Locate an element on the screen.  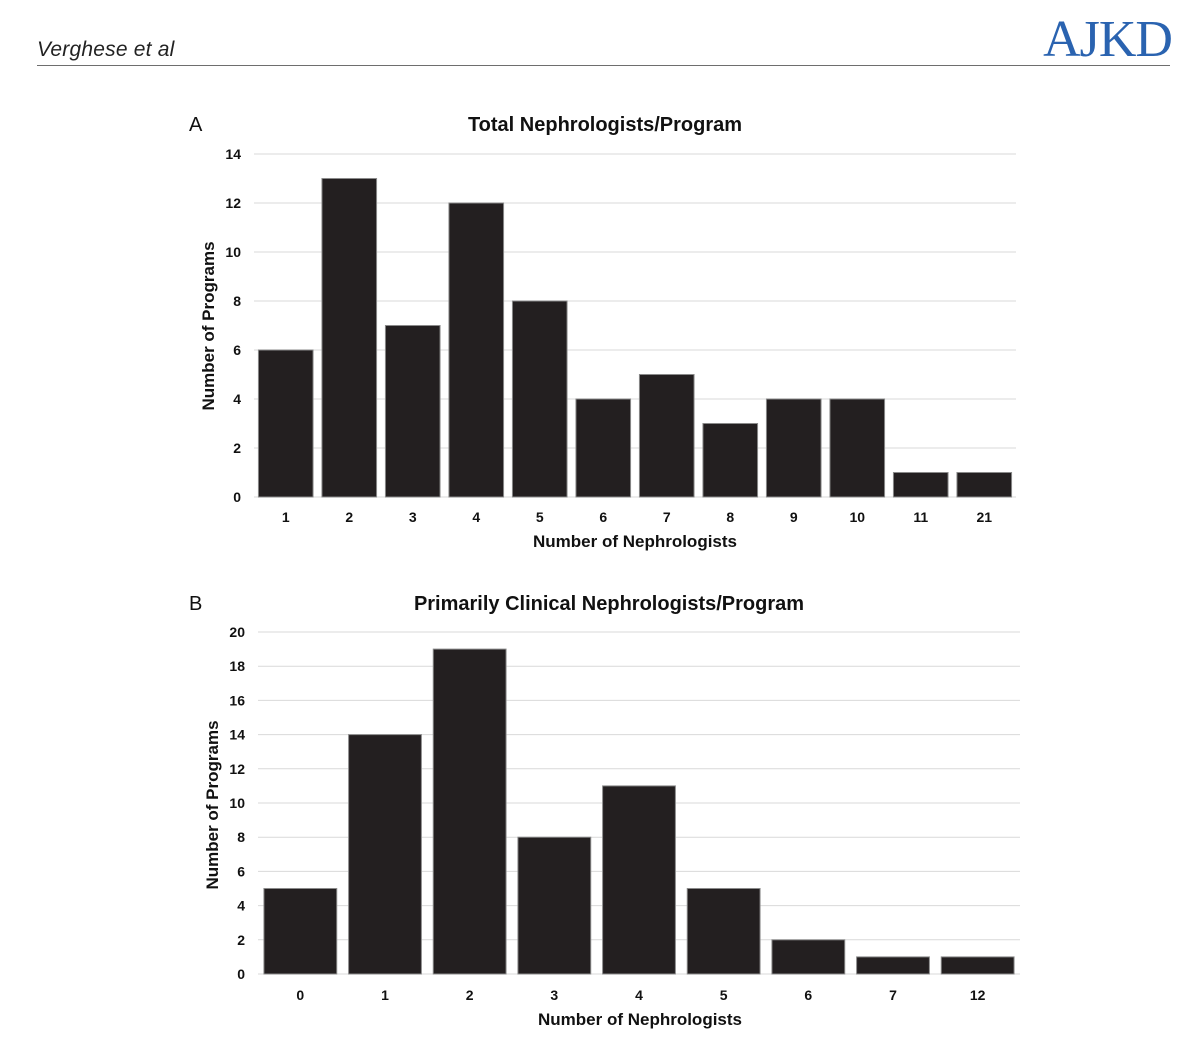
x-tick-label: 10 is located at coordinates (857, 517).